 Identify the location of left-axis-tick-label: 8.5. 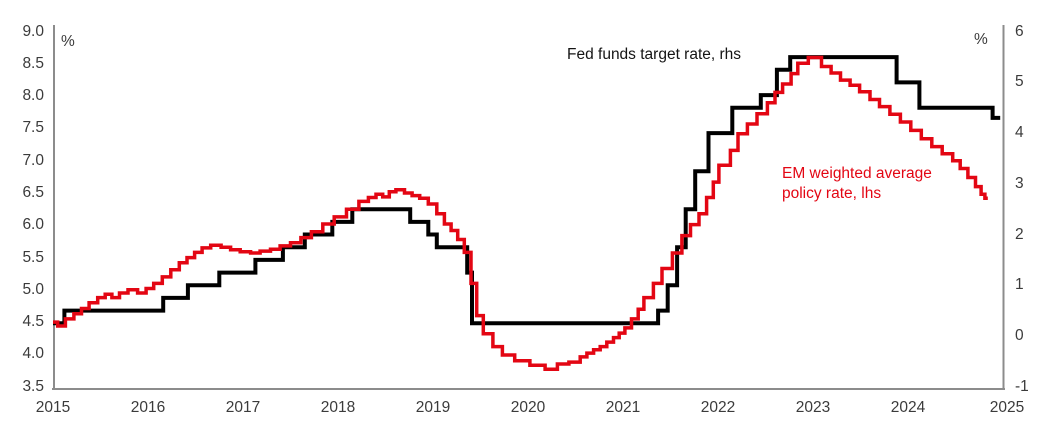
(33, 63).